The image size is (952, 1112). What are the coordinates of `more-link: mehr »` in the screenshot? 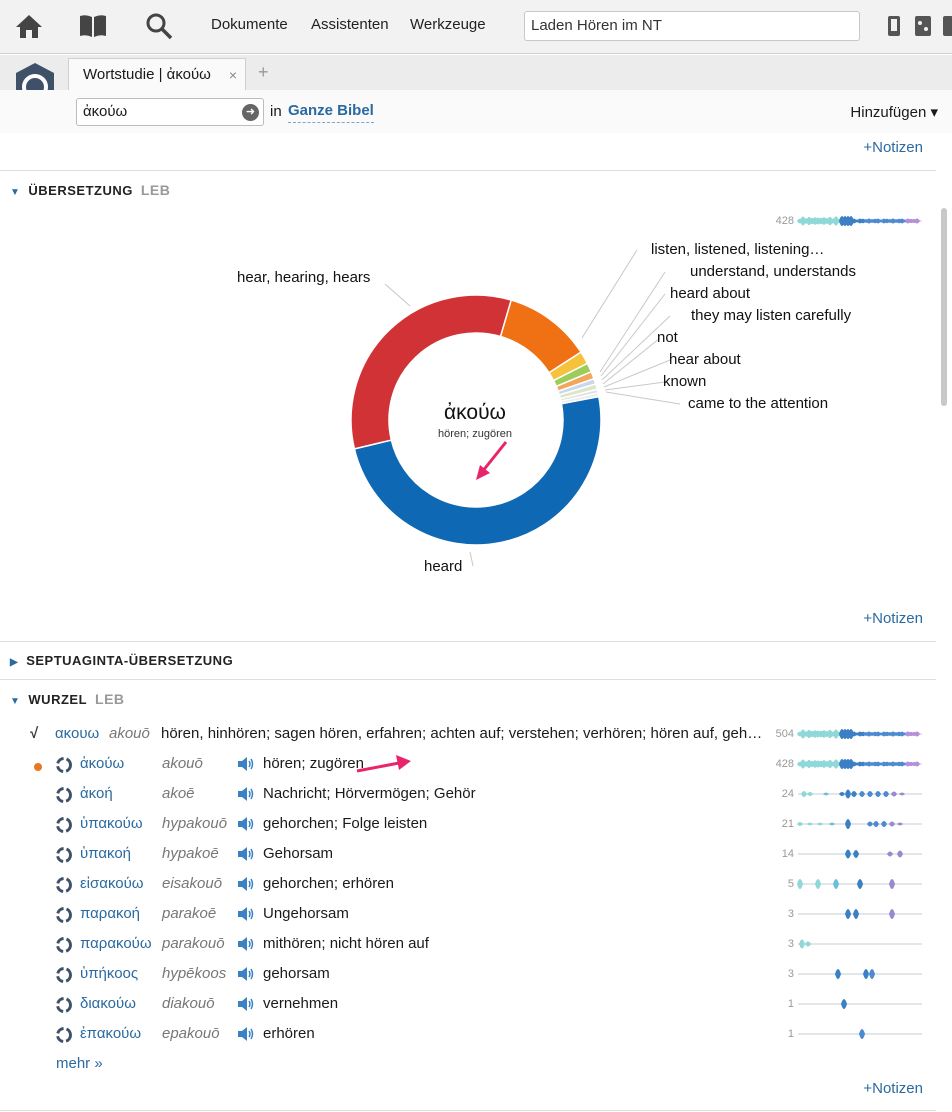 It's located at (79, 1063).